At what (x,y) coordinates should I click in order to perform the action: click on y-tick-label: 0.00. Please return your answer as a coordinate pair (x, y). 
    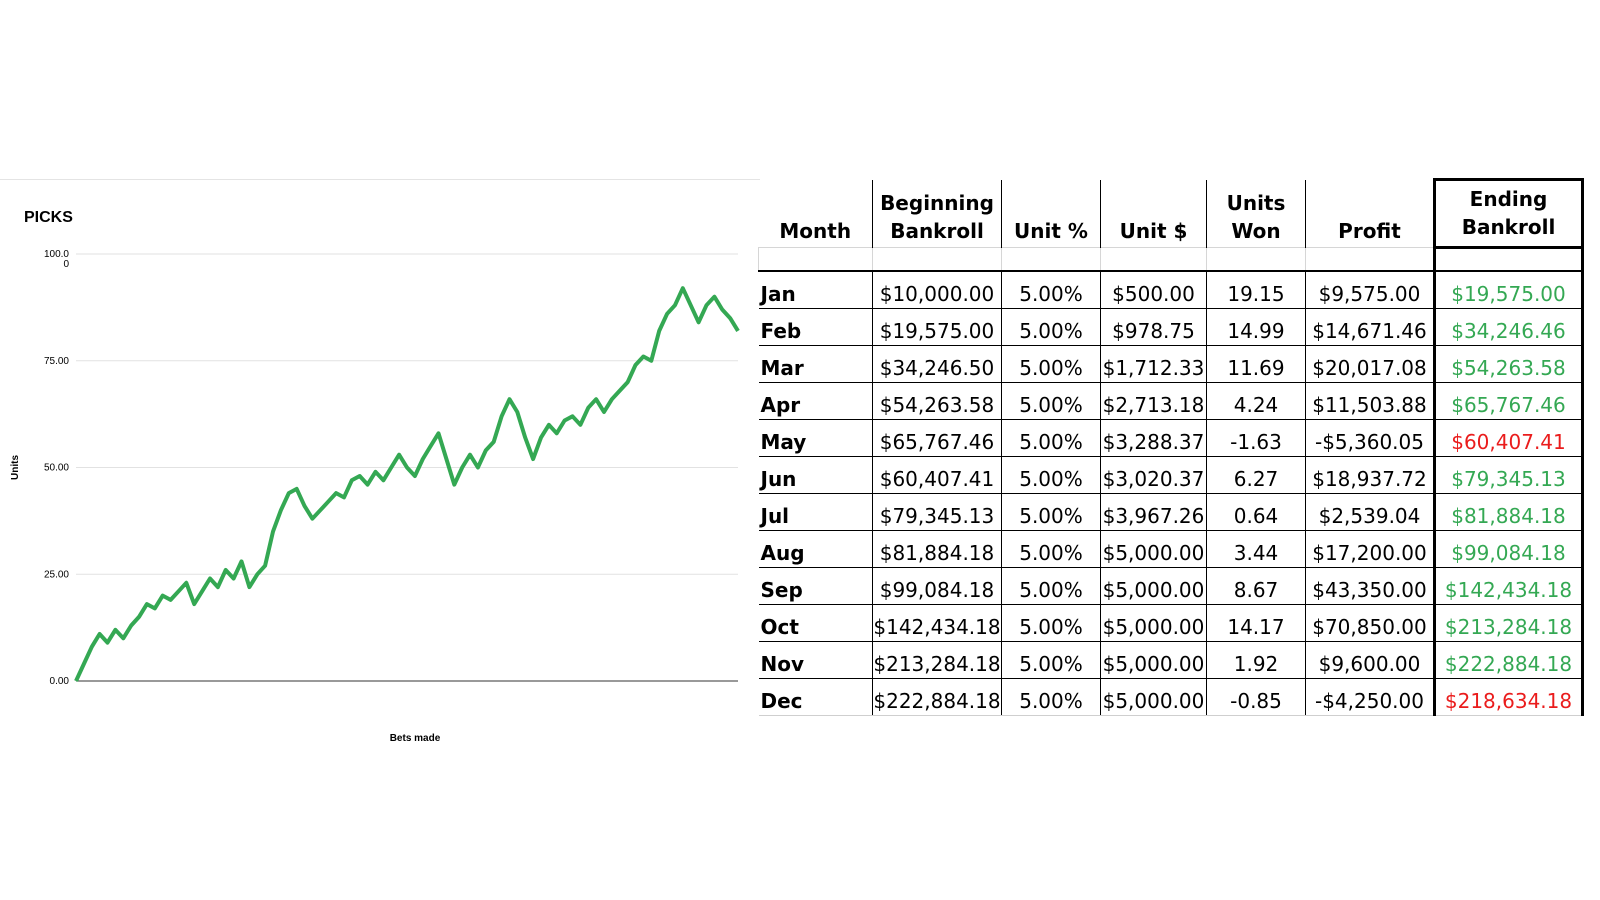
    Looking at the image, I should click on (60, 681).